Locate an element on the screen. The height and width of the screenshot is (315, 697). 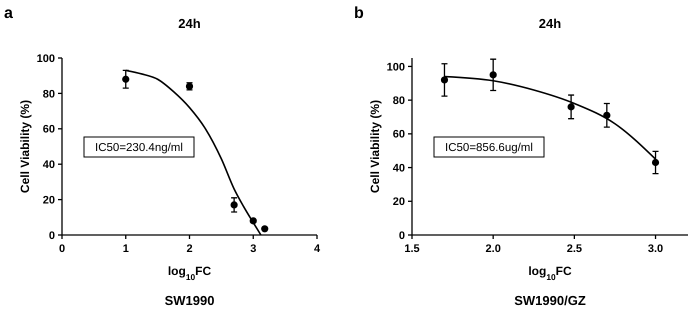
text: b is located at coordinates (359, 13).